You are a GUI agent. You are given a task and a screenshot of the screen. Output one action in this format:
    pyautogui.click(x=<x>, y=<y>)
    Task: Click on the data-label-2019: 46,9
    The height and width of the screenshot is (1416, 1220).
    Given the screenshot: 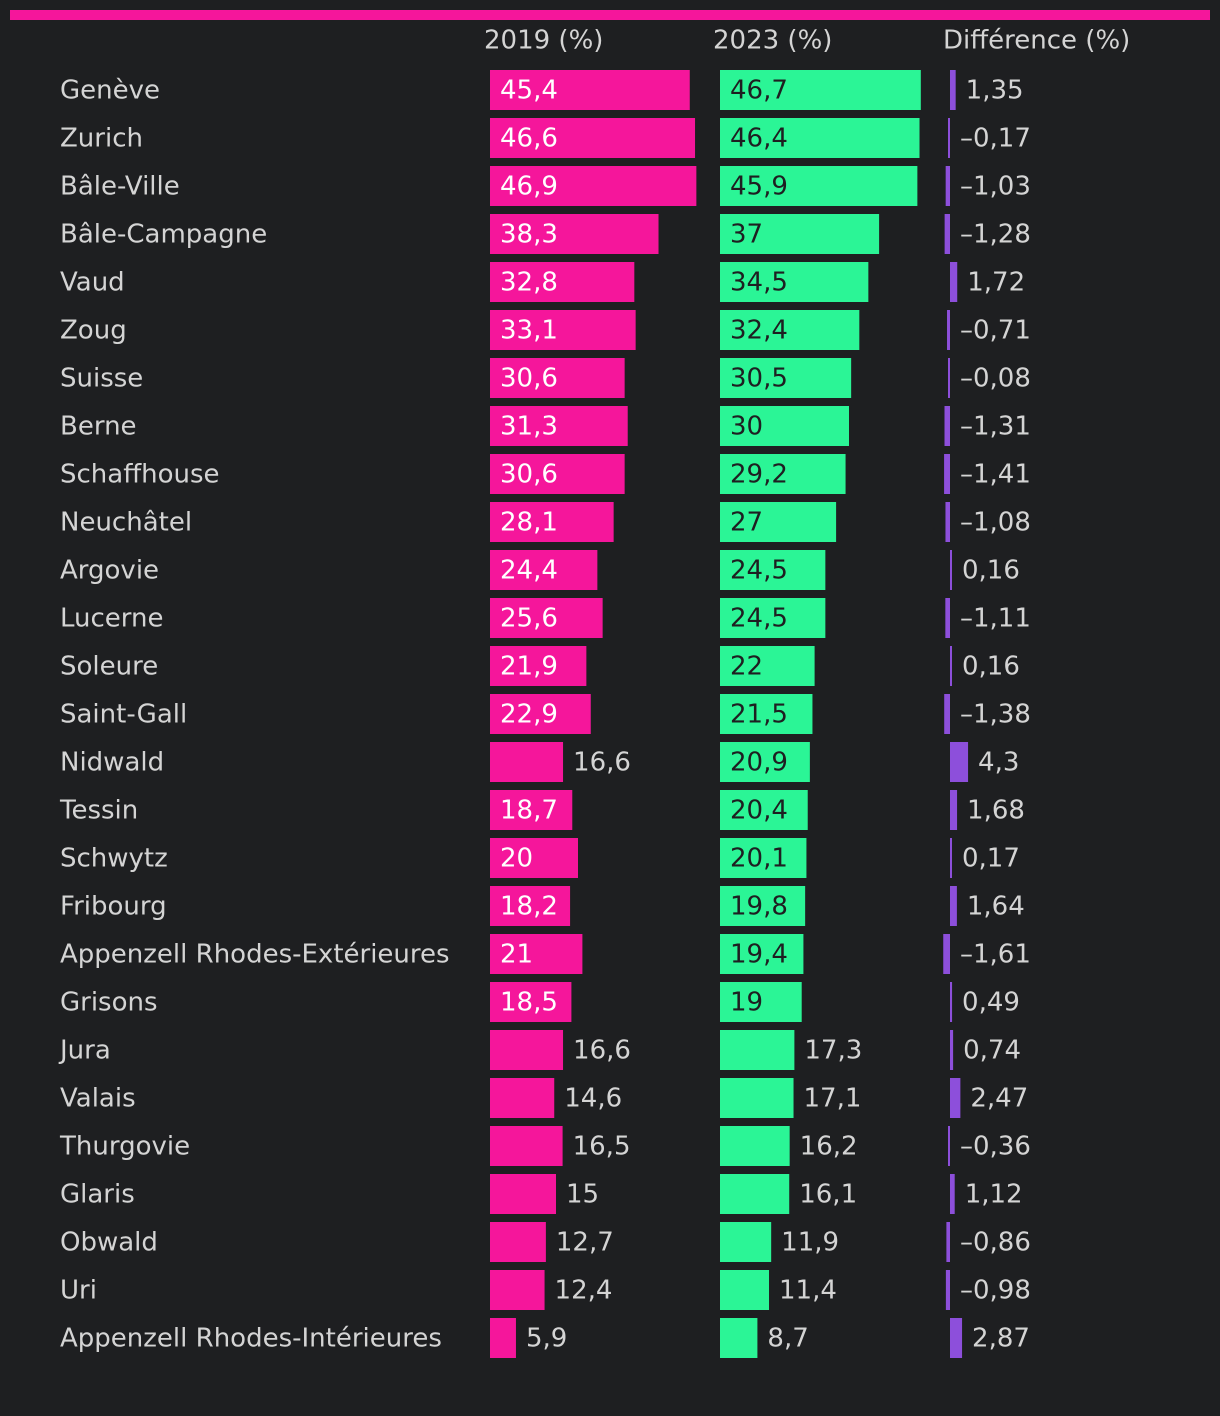 What is the action you would take?
    pyautogui.click(x=529, y=187)
    